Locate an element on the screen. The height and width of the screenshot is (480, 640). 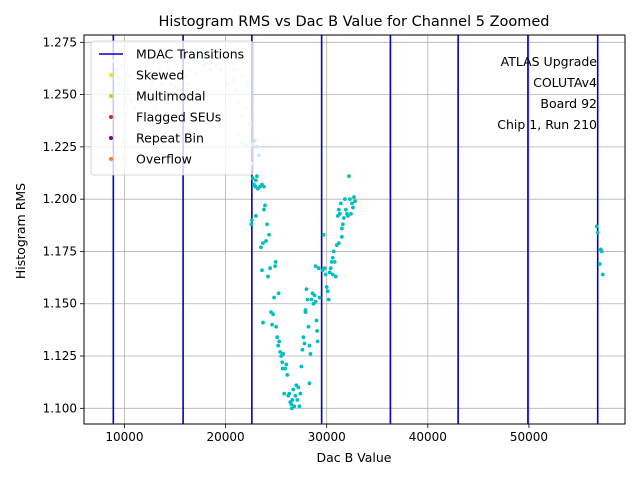
x-tick-label: 20000 is located at coordinates (225, 437).